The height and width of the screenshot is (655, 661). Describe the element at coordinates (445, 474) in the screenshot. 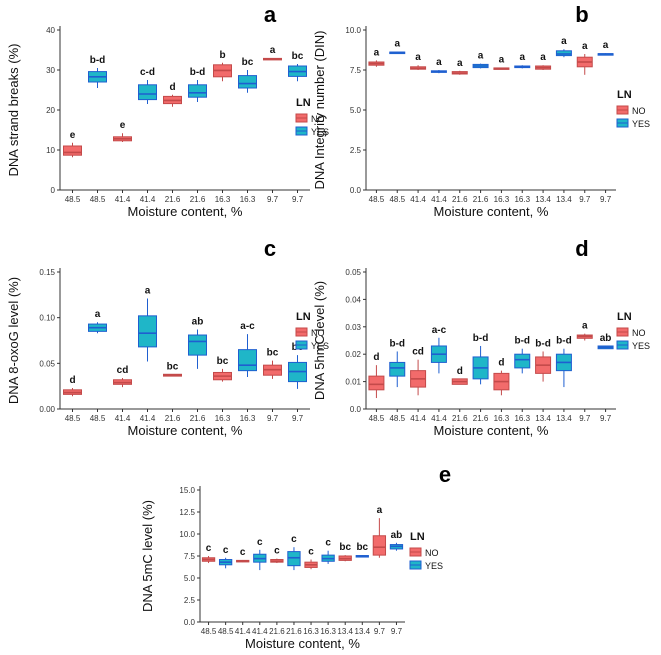

I see `panel-label: e` at that location.